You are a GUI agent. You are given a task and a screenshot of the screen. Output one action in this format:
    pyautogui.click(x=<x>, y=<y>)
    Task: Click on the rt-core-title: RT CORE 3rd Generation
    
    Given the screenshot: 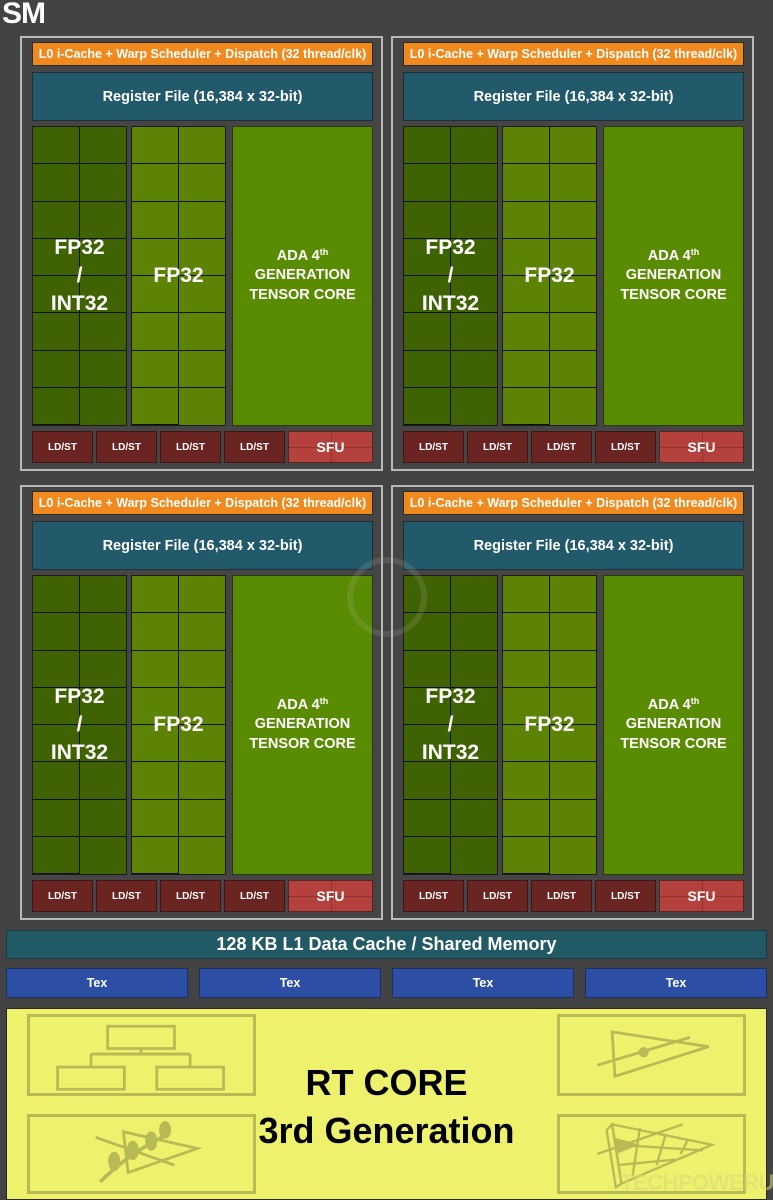 What is the action you would take?
    pyautogui.click(x=386, y=1106)
    